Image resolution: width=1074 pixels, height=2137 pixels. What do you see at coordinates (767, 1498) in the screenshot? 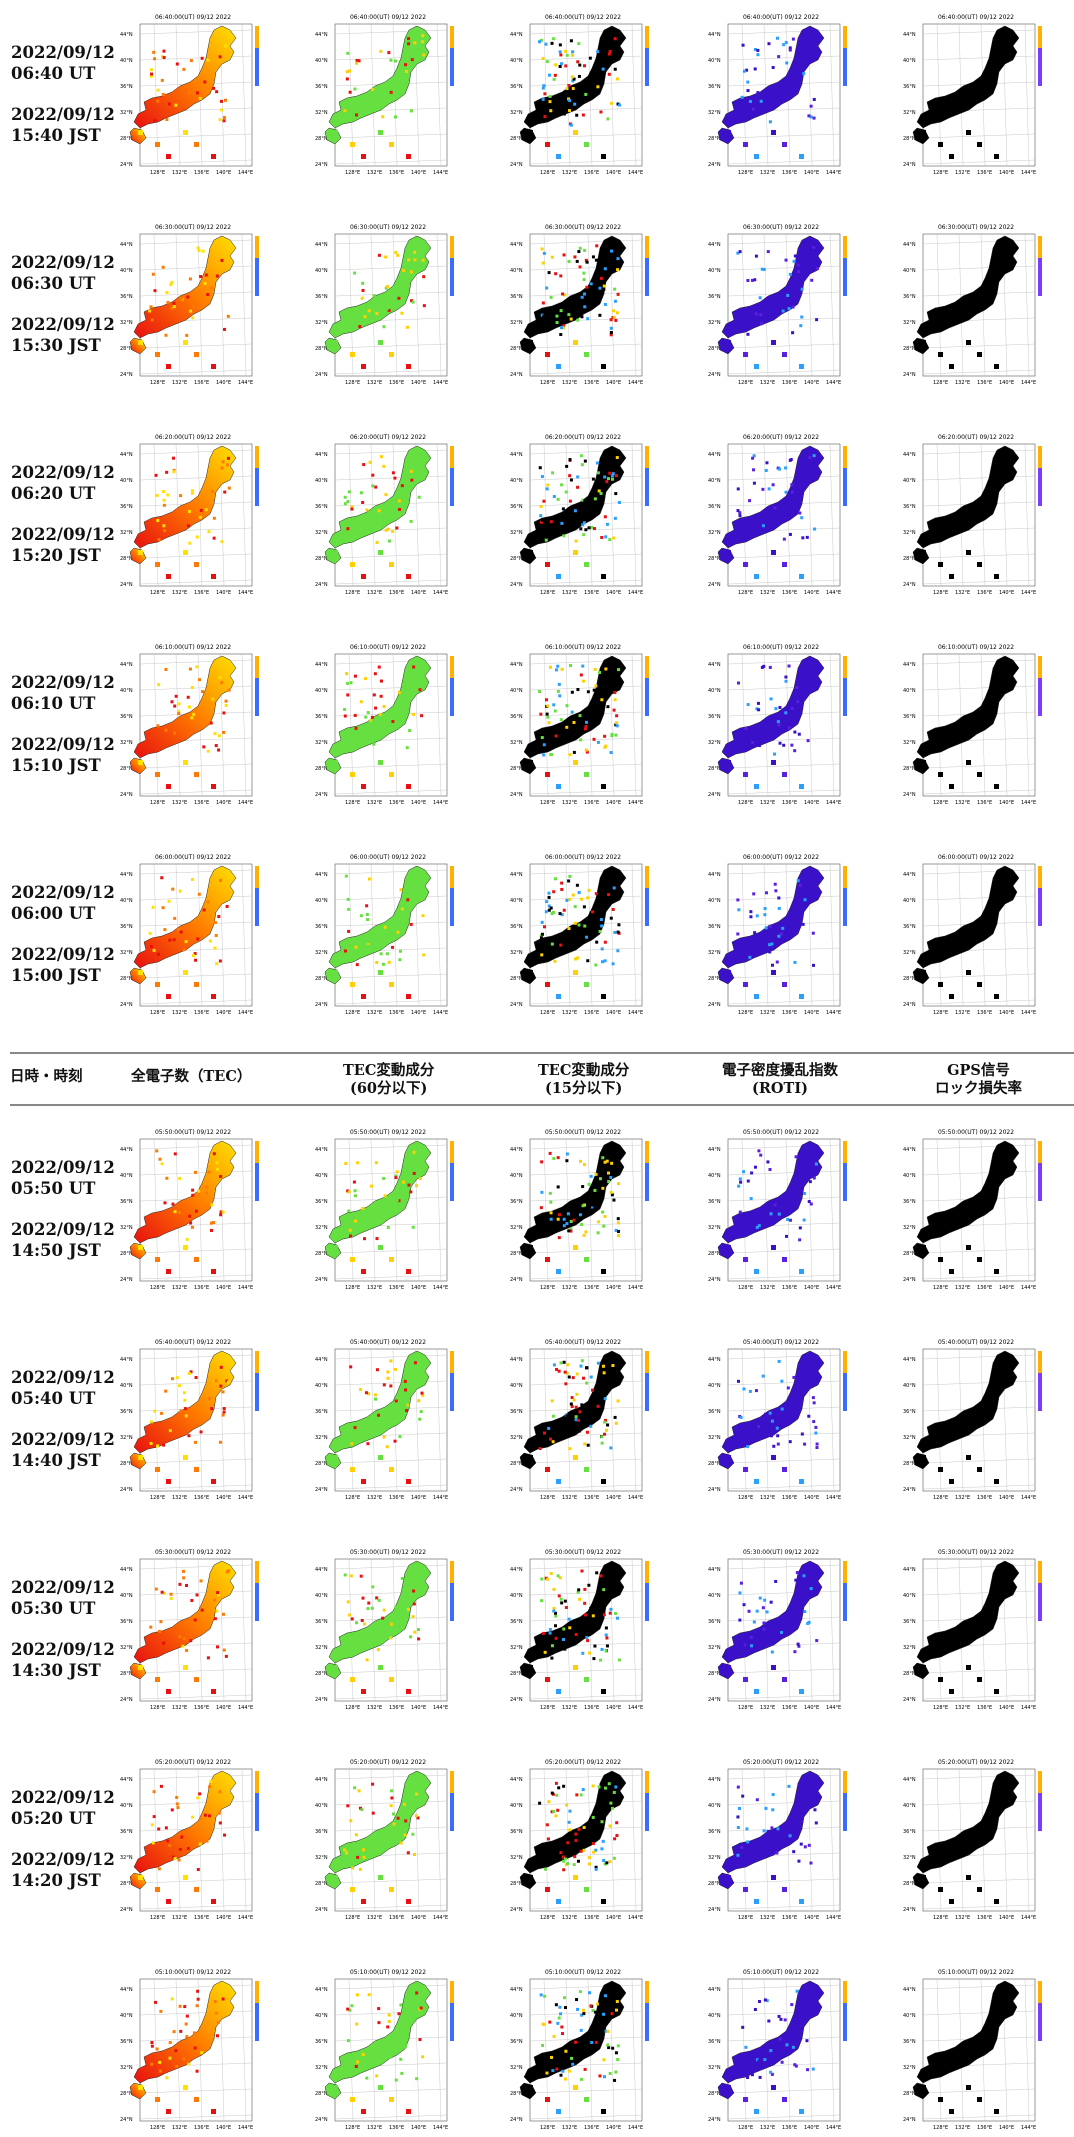
I see `lon-tick-label: 132°E` at bounding box center [767, 1498].